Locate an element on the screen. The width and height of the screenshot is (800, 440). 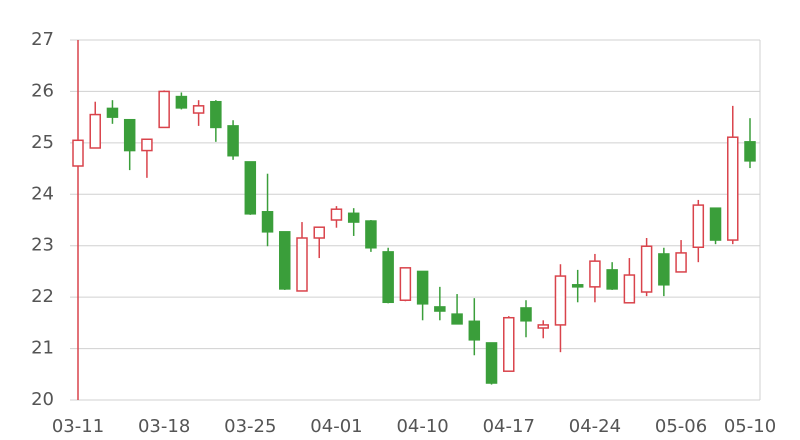
y-tick-label: 20 is located at coordinates (42, 399).